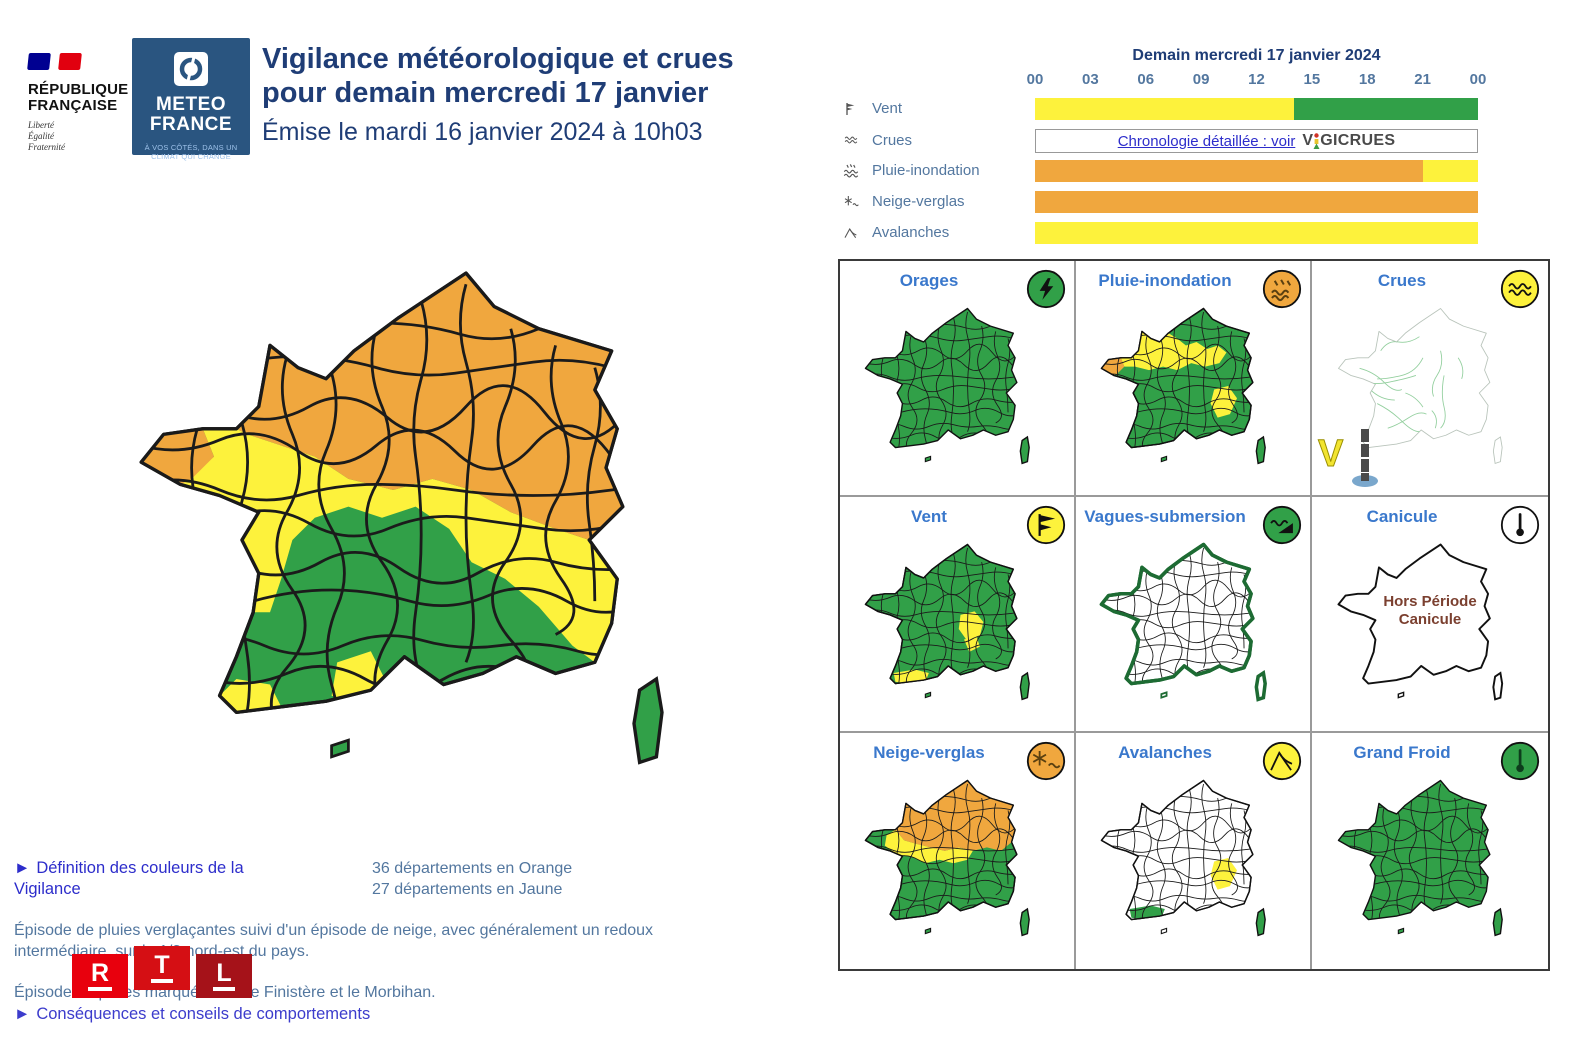 The width and height of the screenshot is (1572, 1063). Describe the element at coordinates (1256, 171) in the screenshot. I see `pluie-inondation-bar` at that location.